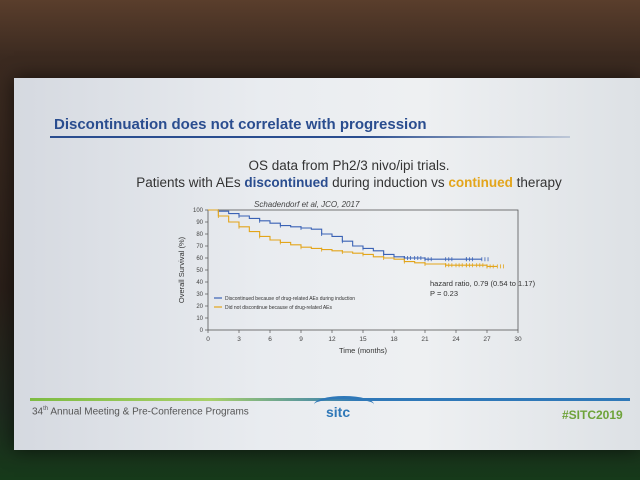  Describe the element at coordinates (199, 259) in the screenshot. I see `y-tick-label: 60` at that location.